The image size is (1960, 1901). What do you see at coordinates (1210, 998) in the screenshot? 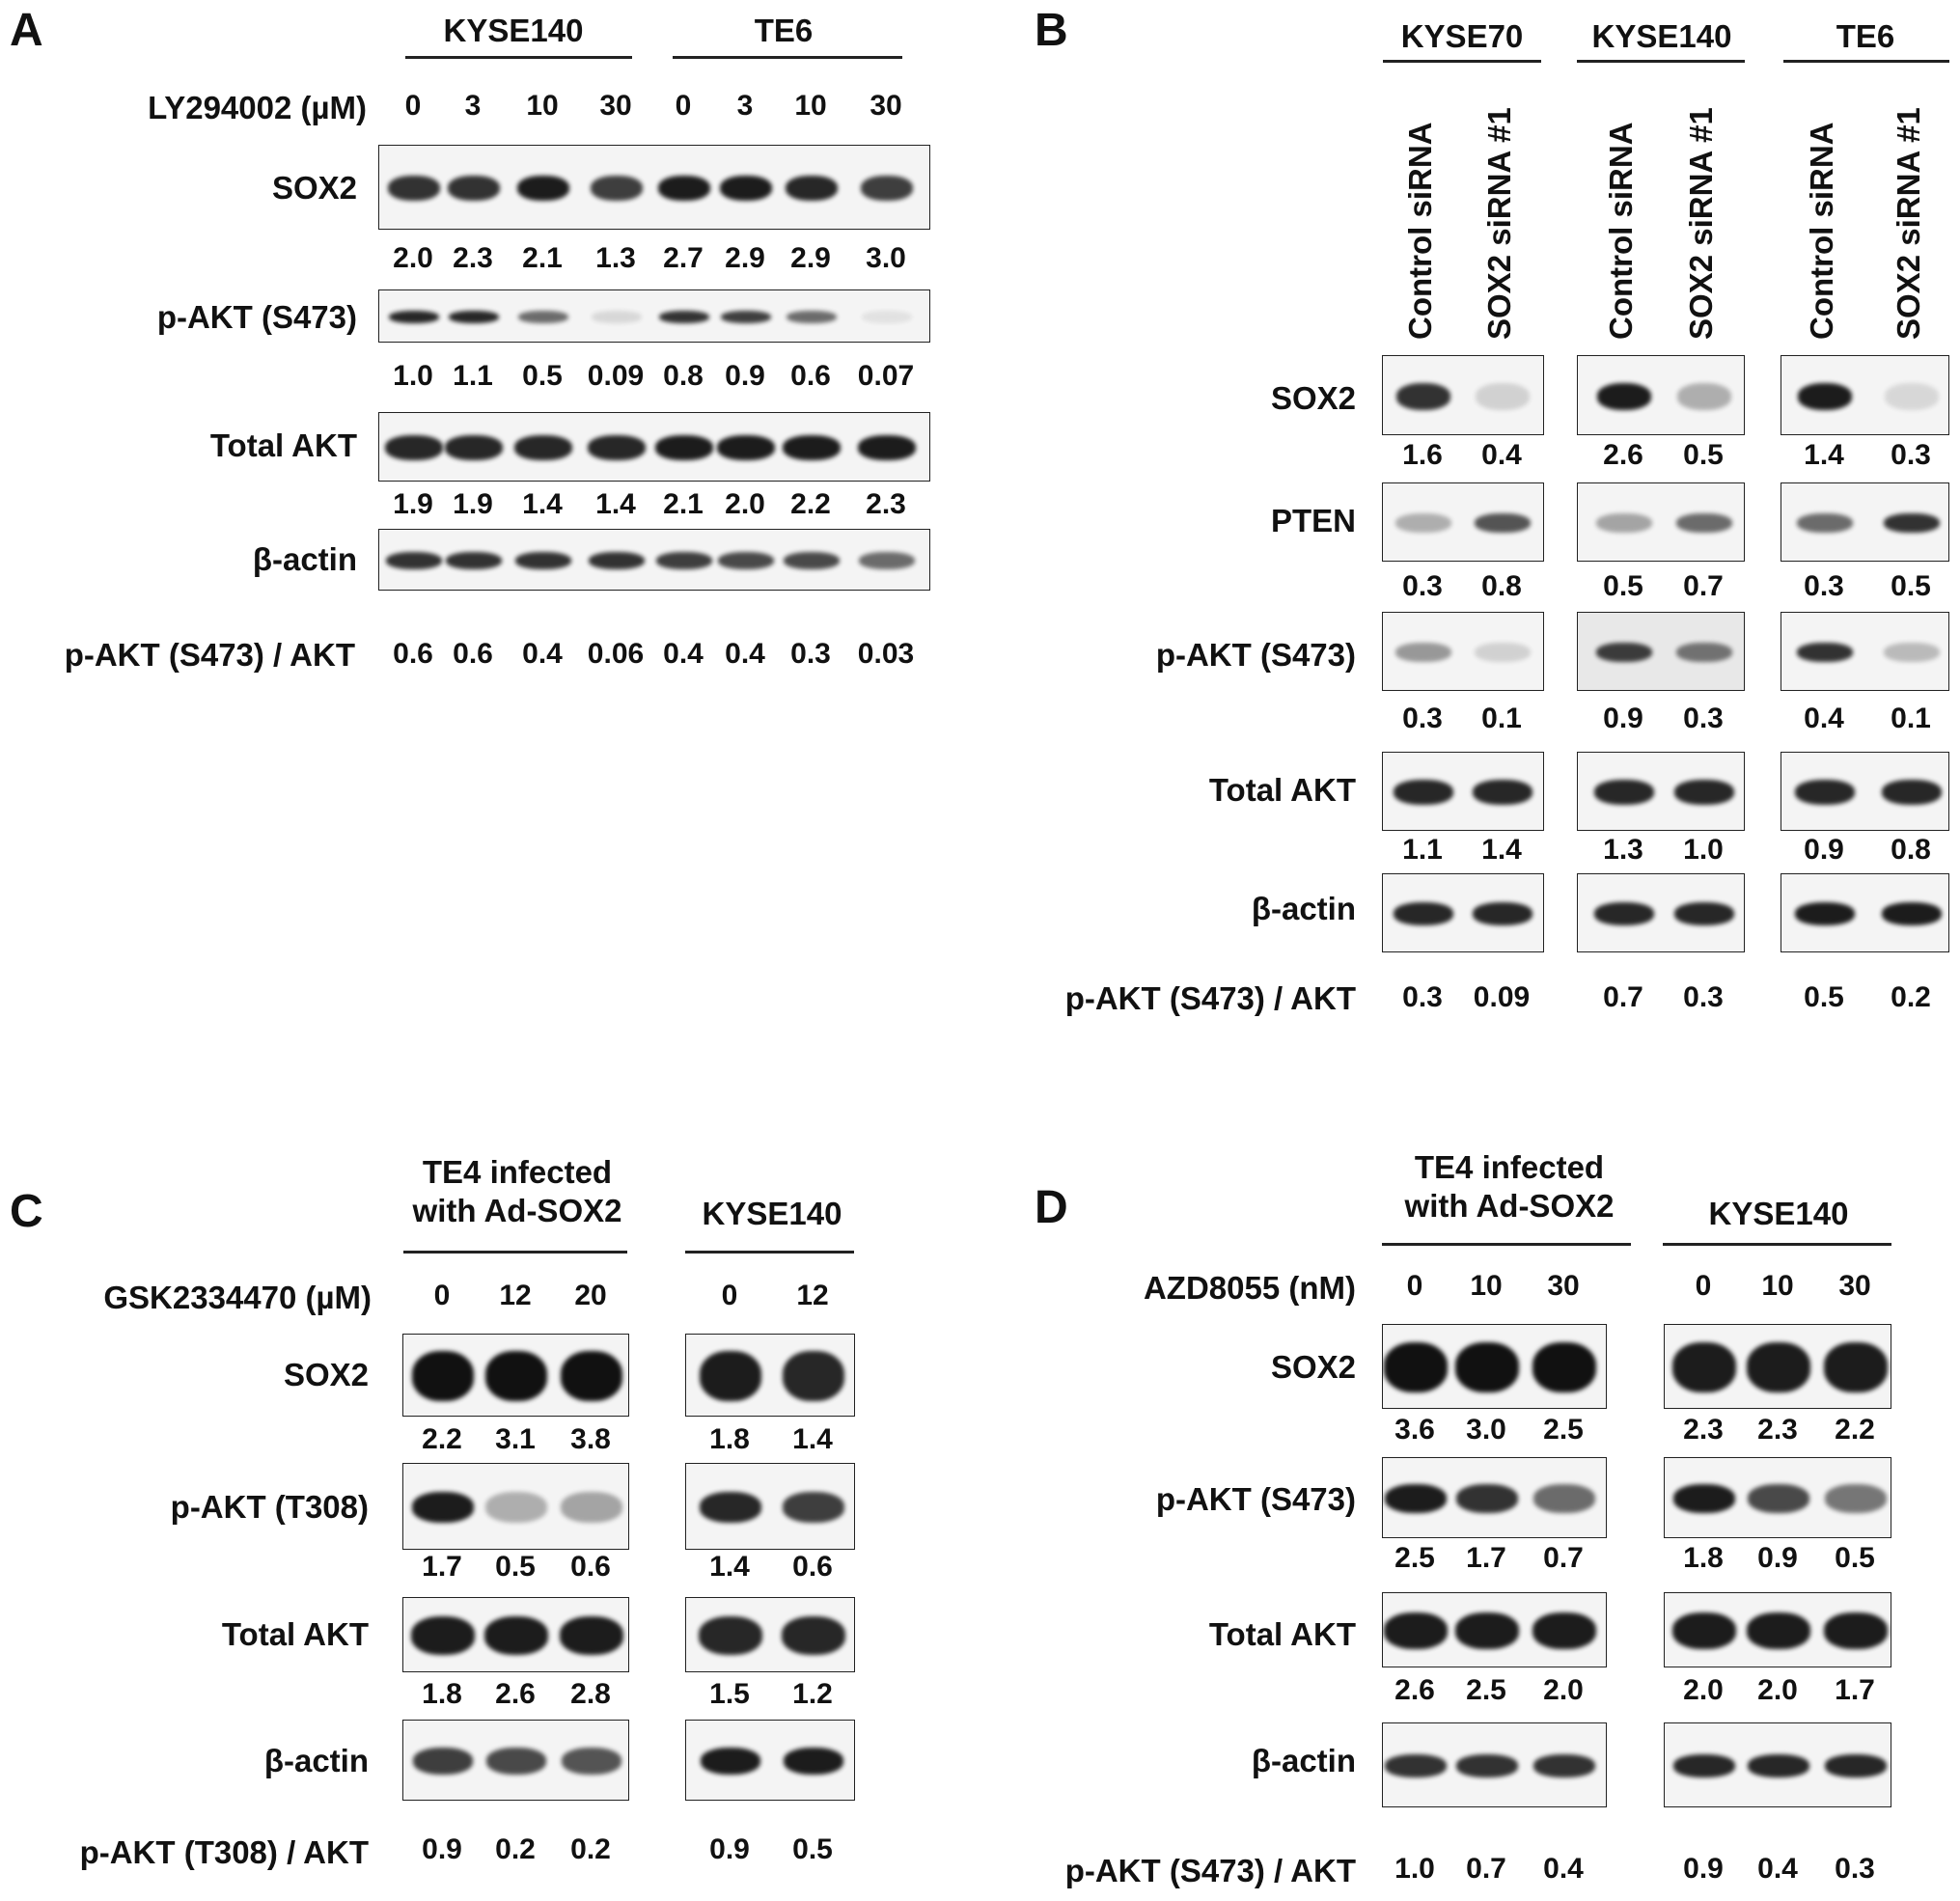
I see `ratio-label: p-AKT (S473) / AKT` at bounding box center [1210, 998].